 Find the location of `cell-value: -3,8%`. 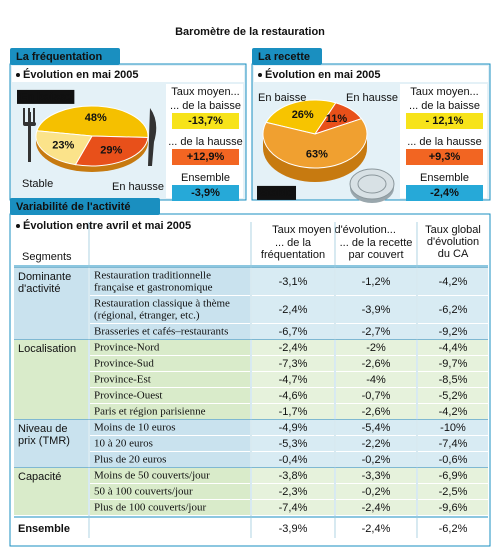

cell-value: -3,8% is located at coordinates (293, 476).